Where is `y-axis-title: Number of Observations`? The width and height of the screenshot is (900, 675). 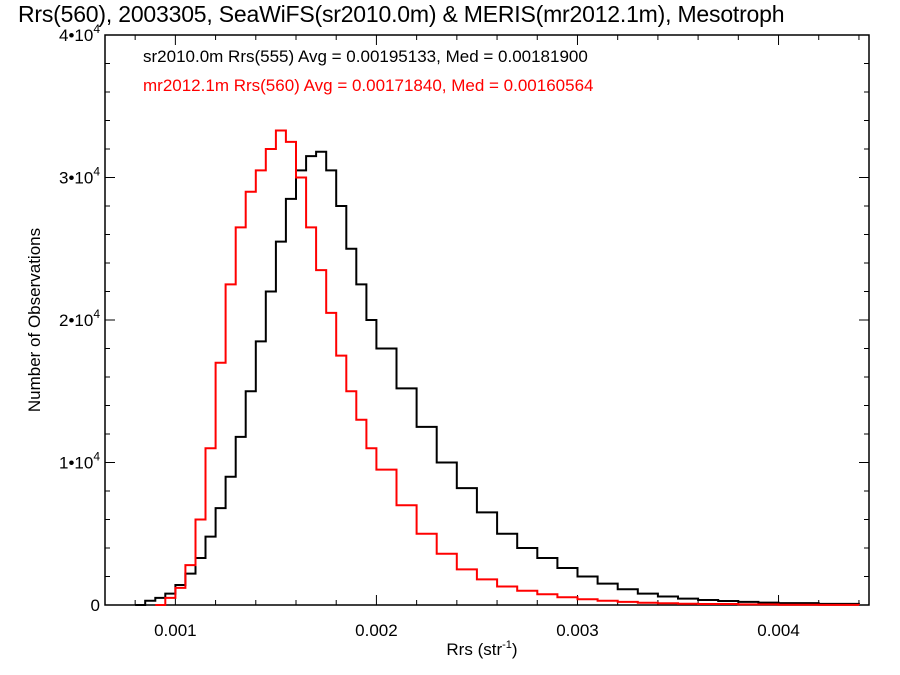
y-axis-title: Number of Observations is located at coordinates (34, 320).